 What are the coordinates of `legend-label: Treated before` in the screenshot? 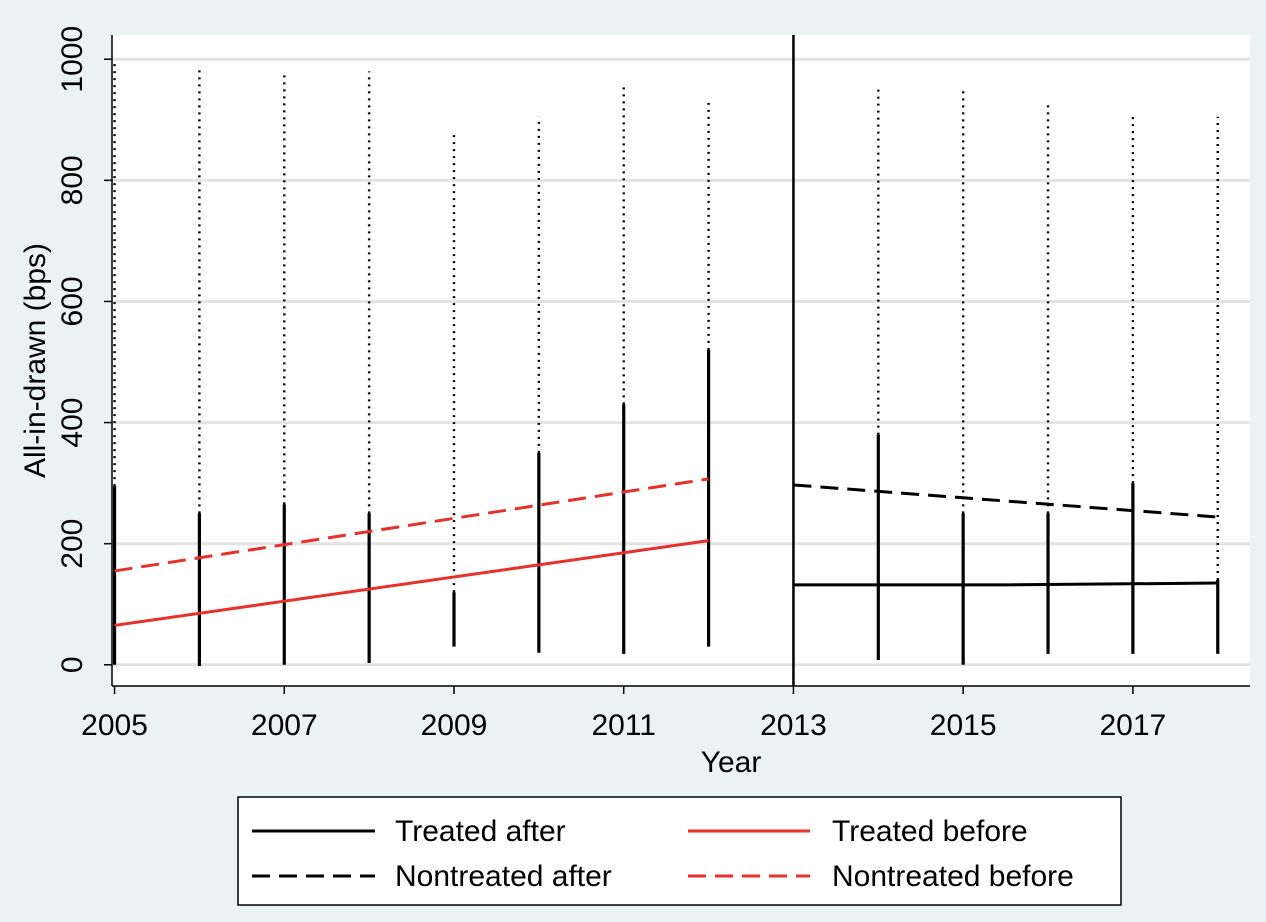 It's located at (930, 831).